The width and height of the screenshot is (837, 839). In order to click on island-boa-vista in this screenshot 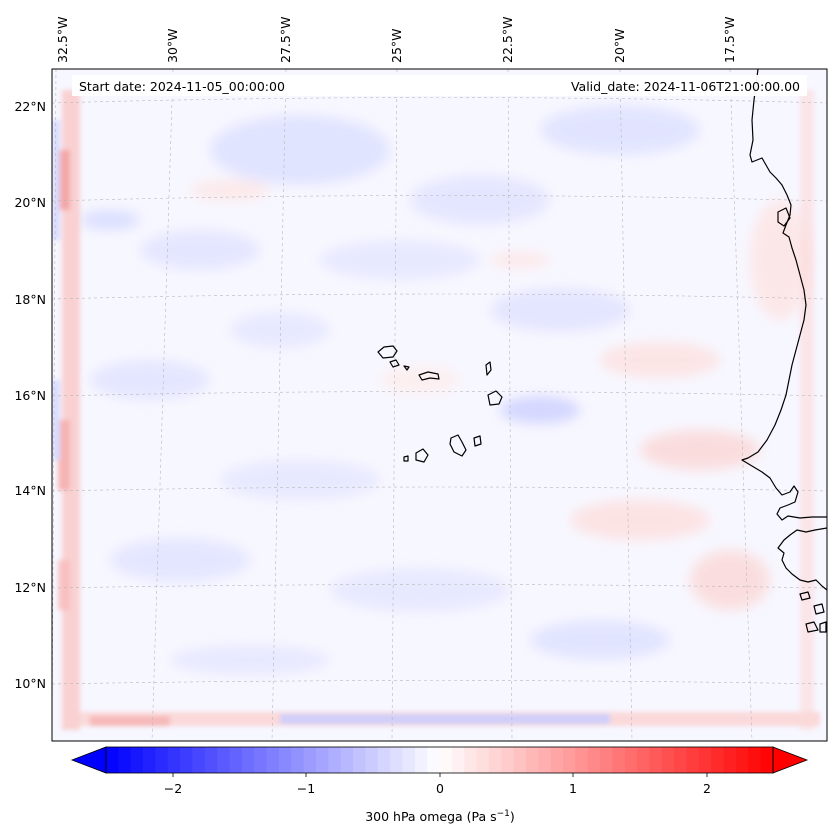, I will do `click(495, 398)`.